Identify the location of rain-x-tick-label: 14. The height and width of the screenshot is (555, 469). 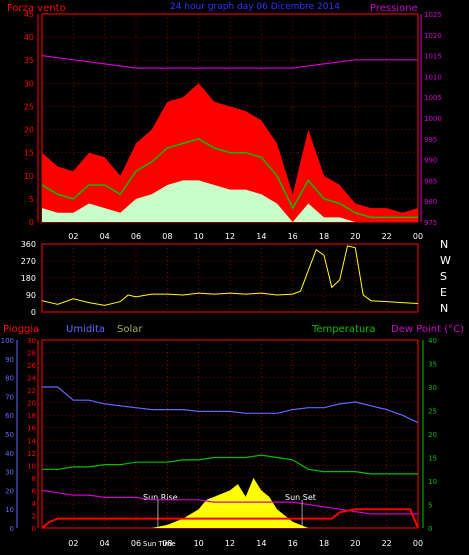
(261, 543).